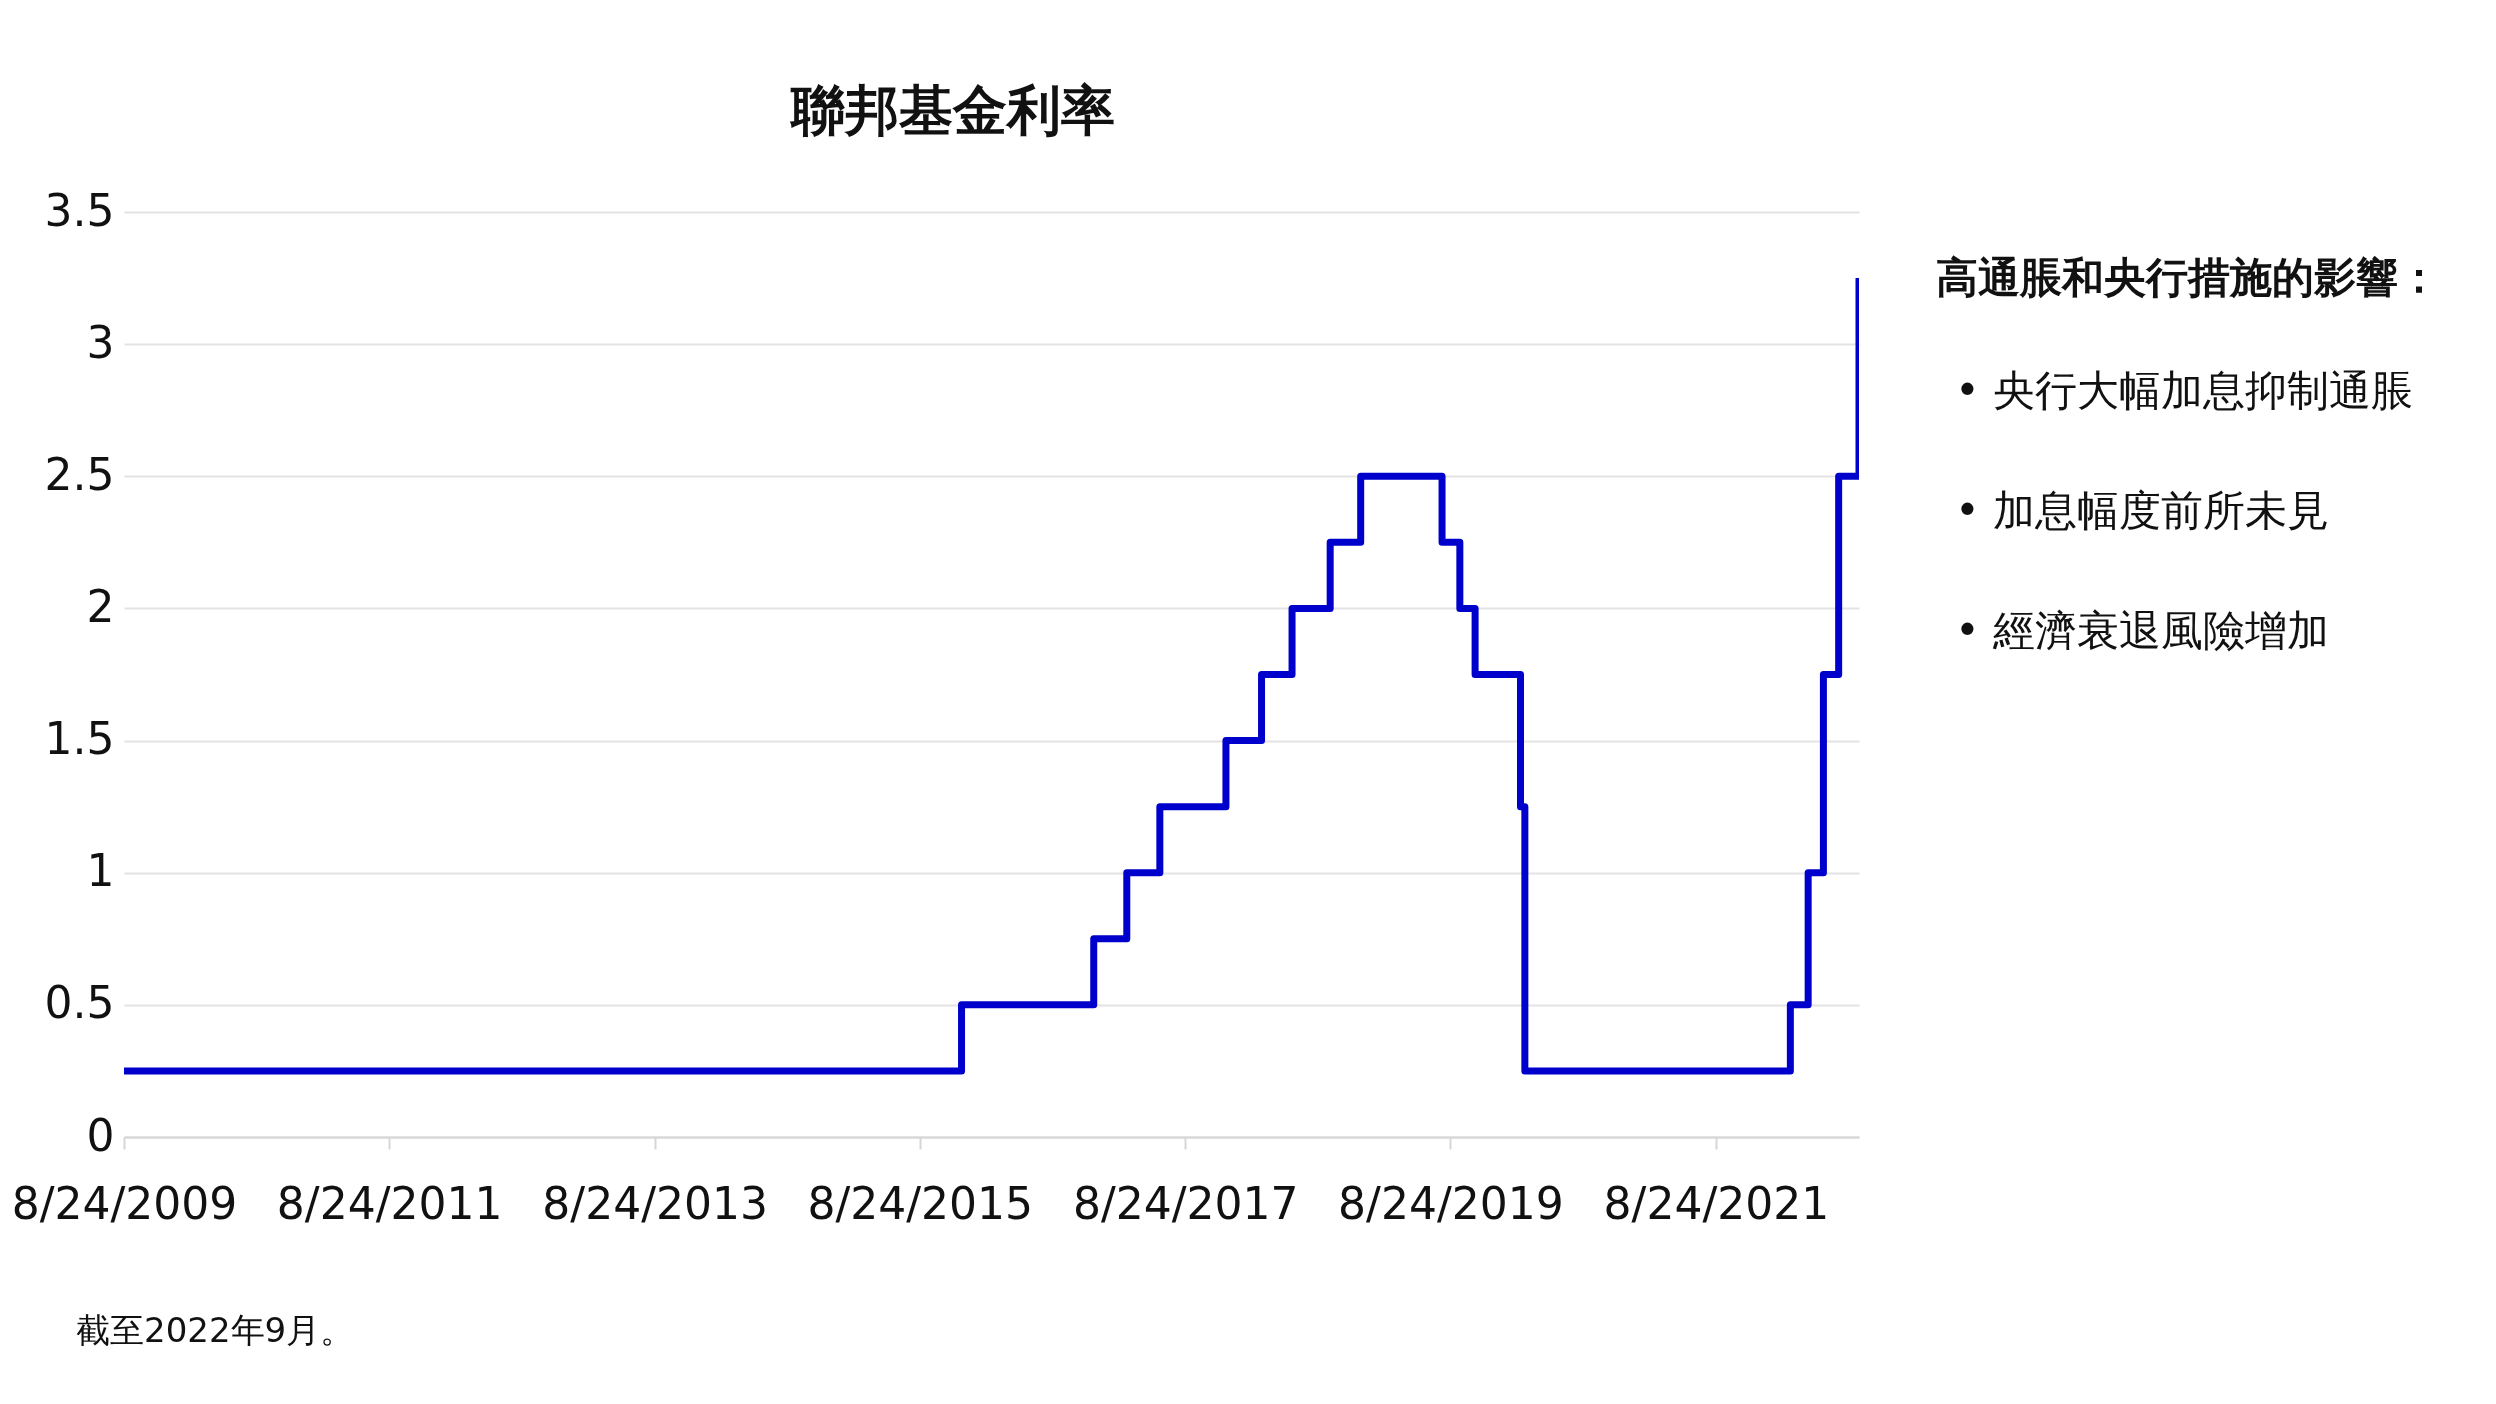  What do you see at coordinates (951, 110) in the screenshot?
I see `chart-title: 聯邦基金利率` at bounding box center [951, 110].